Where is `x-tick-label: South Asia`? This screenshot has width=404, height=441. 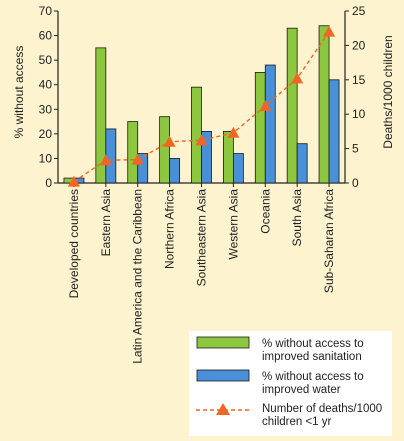 x-tick-label: South Asia is located at coordinates (297, 218).